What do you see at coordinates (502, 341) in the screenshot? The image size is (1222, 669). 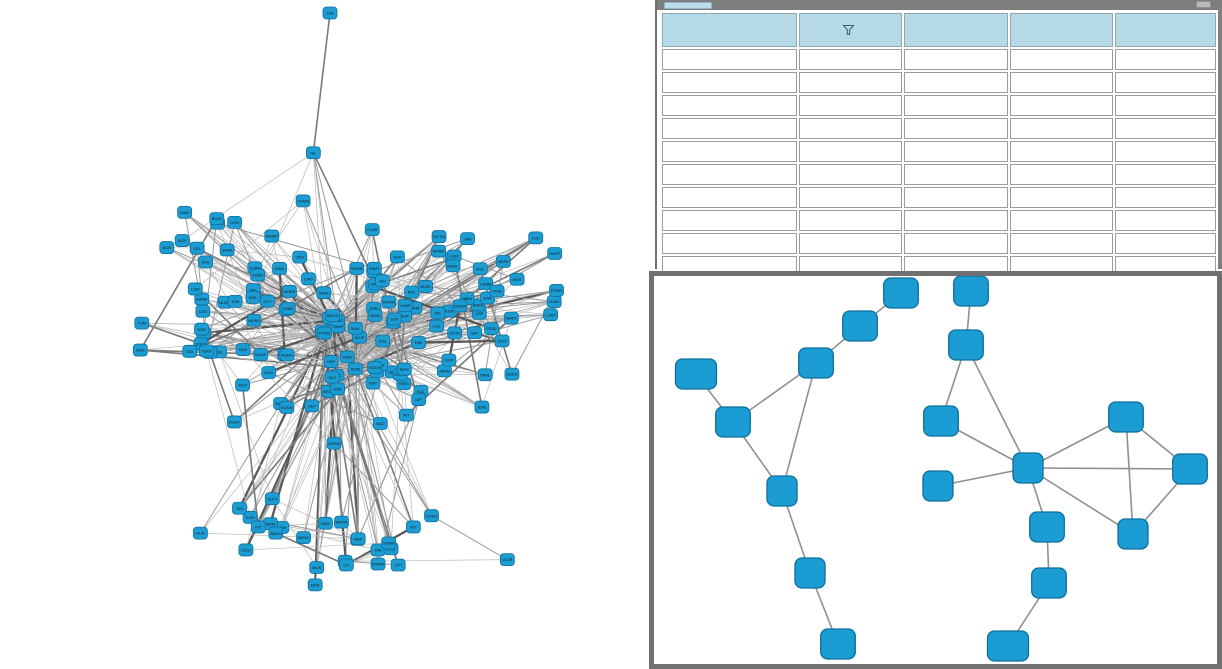 I see `network-node: JOST` at bounding box center [502, 341].